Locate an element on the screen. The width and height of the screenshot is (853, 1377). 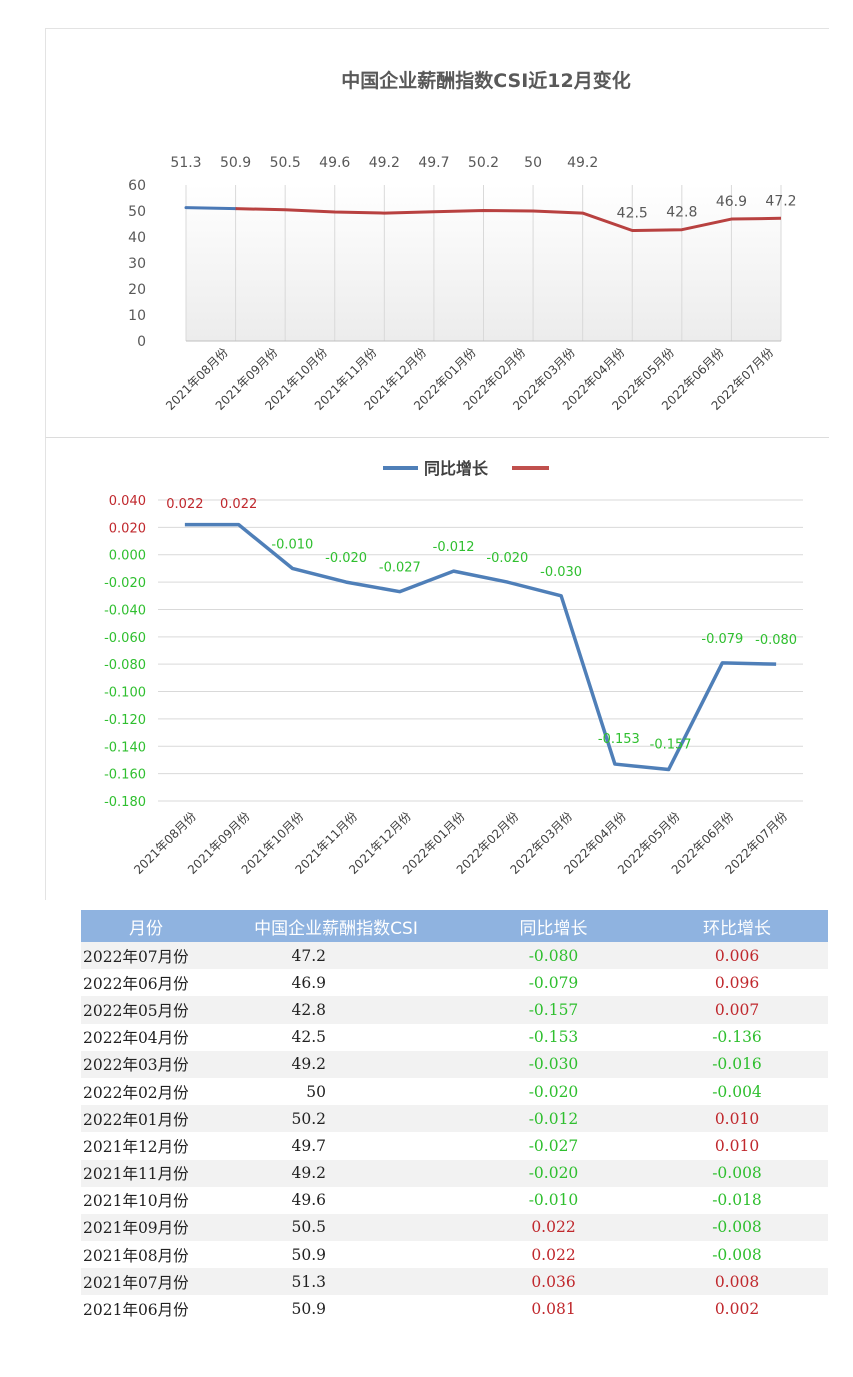
cell-month: 2021年07月份 is located at coordinates (146, 1282).